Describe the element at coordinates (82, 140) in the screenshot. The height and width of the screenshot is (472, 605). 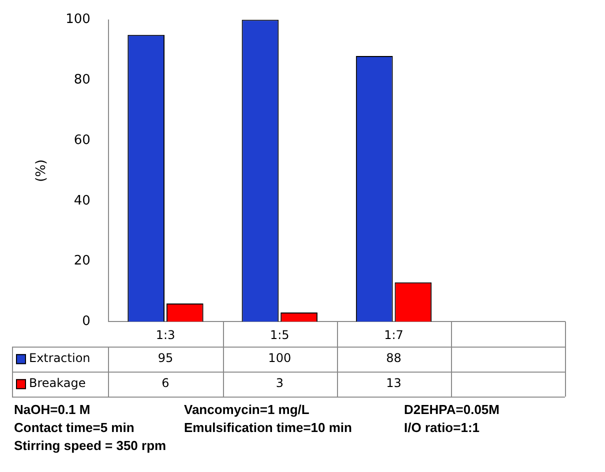
I see `y-tick-label: 60` at that location.